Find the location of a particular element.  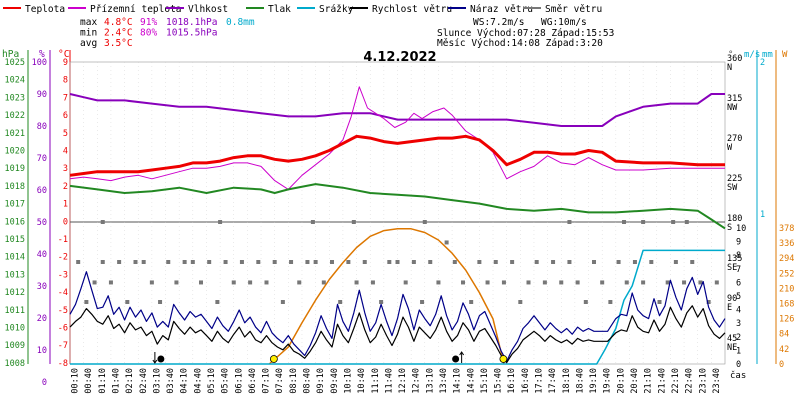

temp-tick: 8 is located at coordinates (65, 81).